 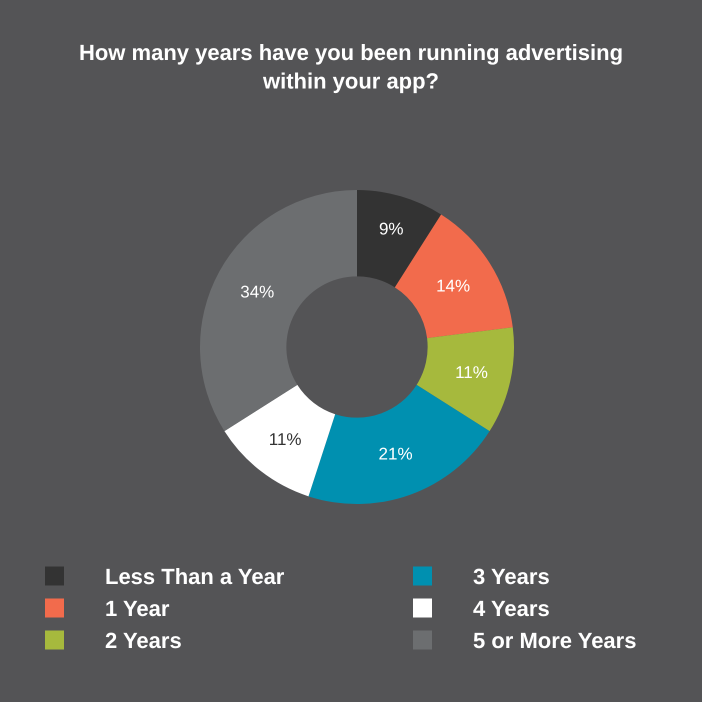 What do you see at coordinates (554, 640) in the screenshot?
I see `legend-label: 5 or More Years` at bounding box center [554, 640].